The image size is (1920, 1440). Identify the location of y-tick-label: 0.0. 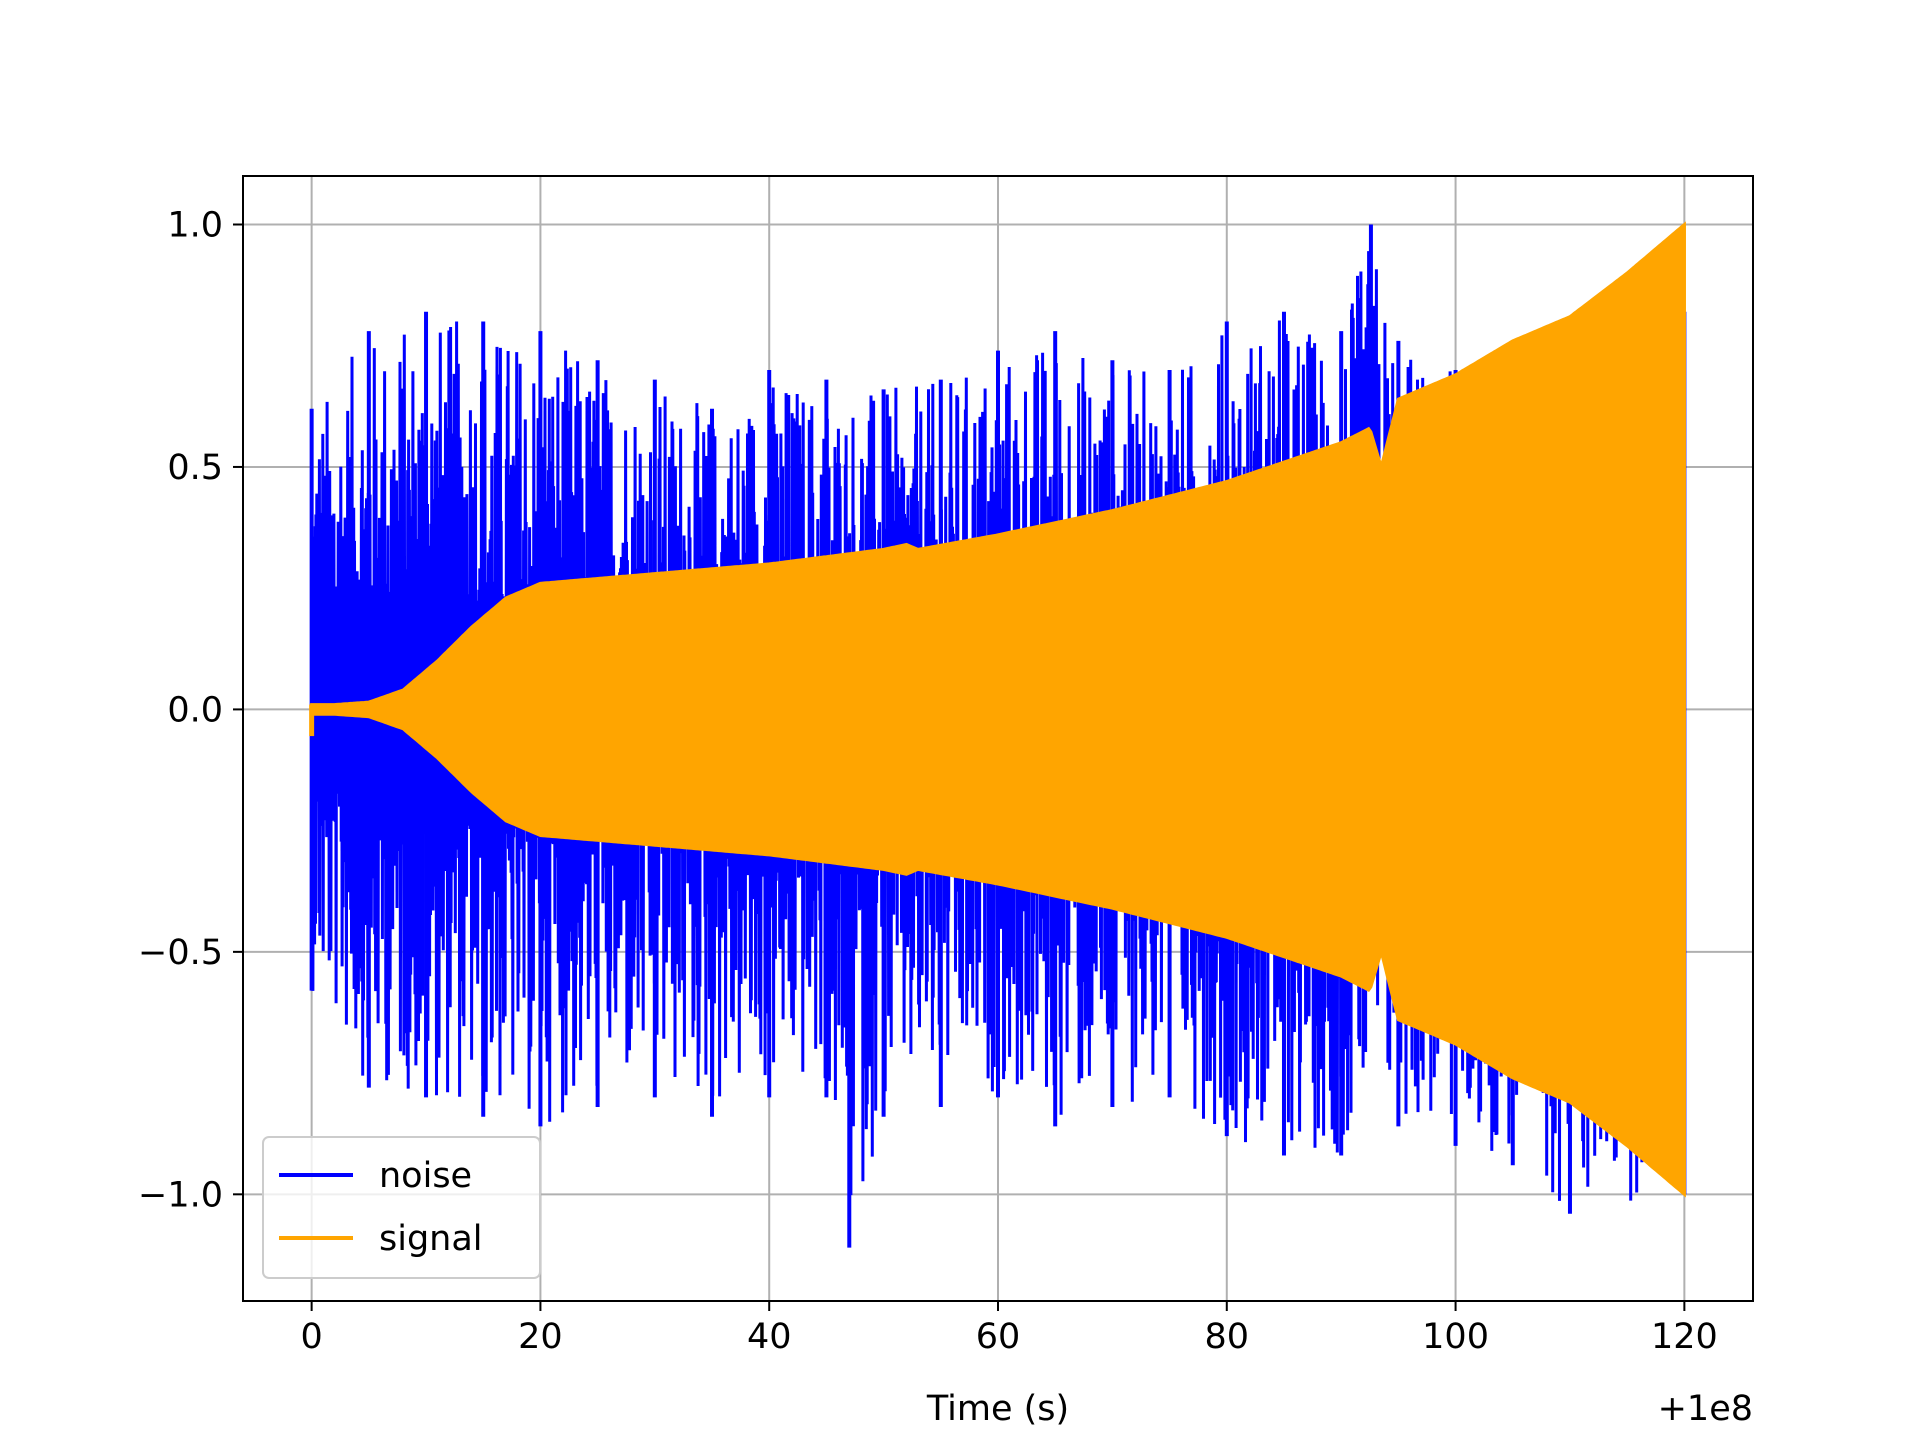
(195, 710).